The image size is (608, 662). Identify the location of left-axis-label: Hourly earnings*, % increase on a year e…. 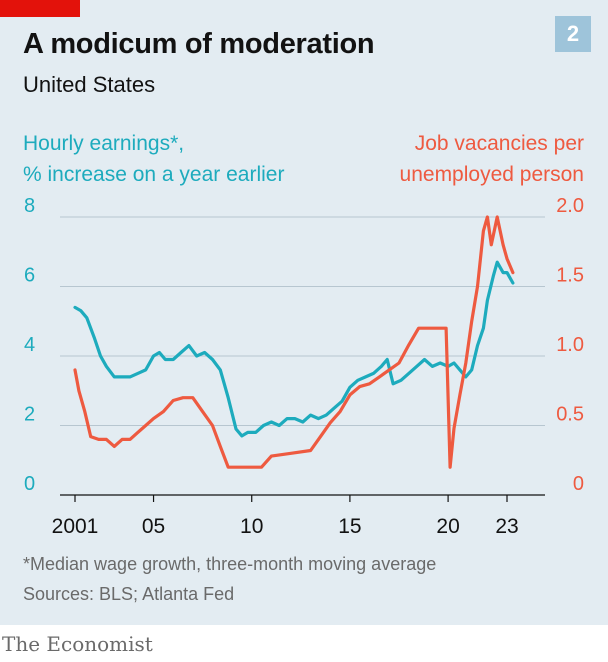
(153, 159).